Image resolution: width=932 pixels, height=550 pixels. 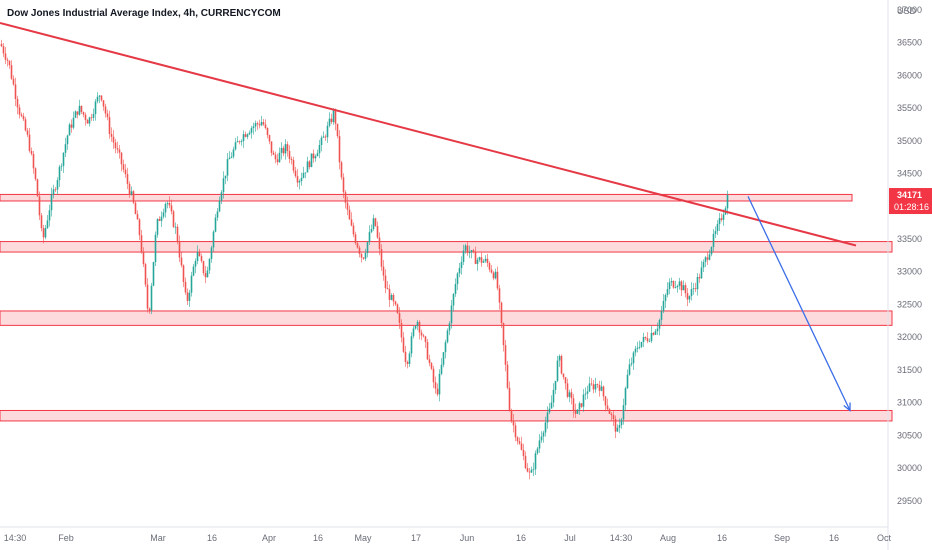 I want to click on resistance-zone, so click(x=446, y=415).